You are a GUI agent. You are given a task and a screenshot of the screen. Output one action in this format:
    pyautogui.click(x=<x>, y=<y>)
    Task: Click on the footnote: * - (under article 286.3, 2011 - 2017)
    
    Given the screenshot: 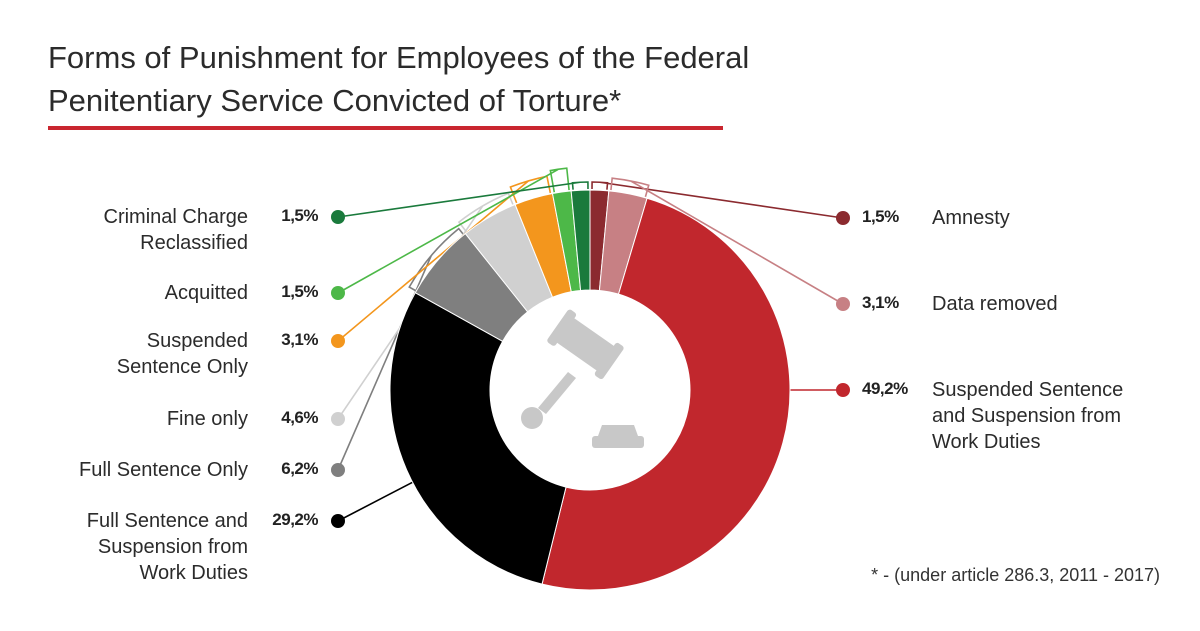 What is the action you would take?
    pyautogui.click(x=1015, y=575)
    